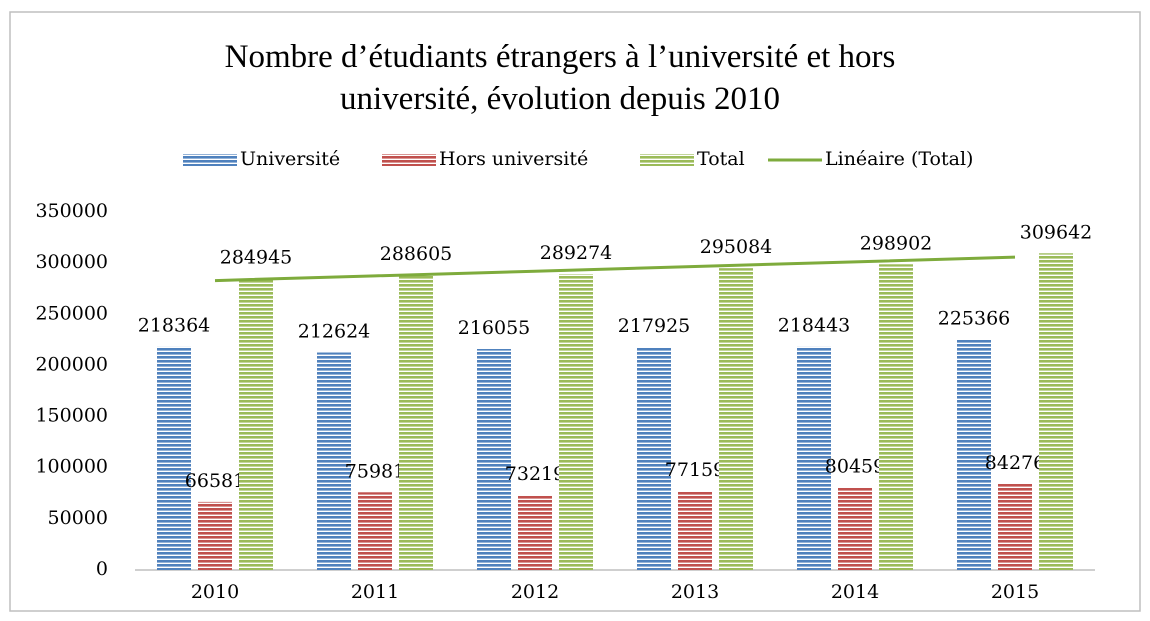 This screenshot has height=621, width=1150. I want to click on x-tick-label: 2014, so click(855, 592).